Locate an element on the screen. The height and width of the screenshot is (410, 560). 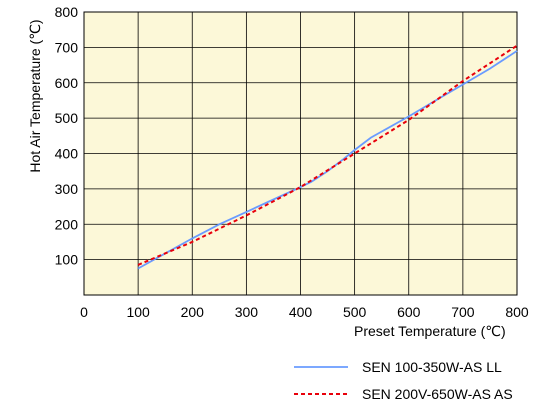
x-tick-label: 100 is located at coordinates (138, 312).